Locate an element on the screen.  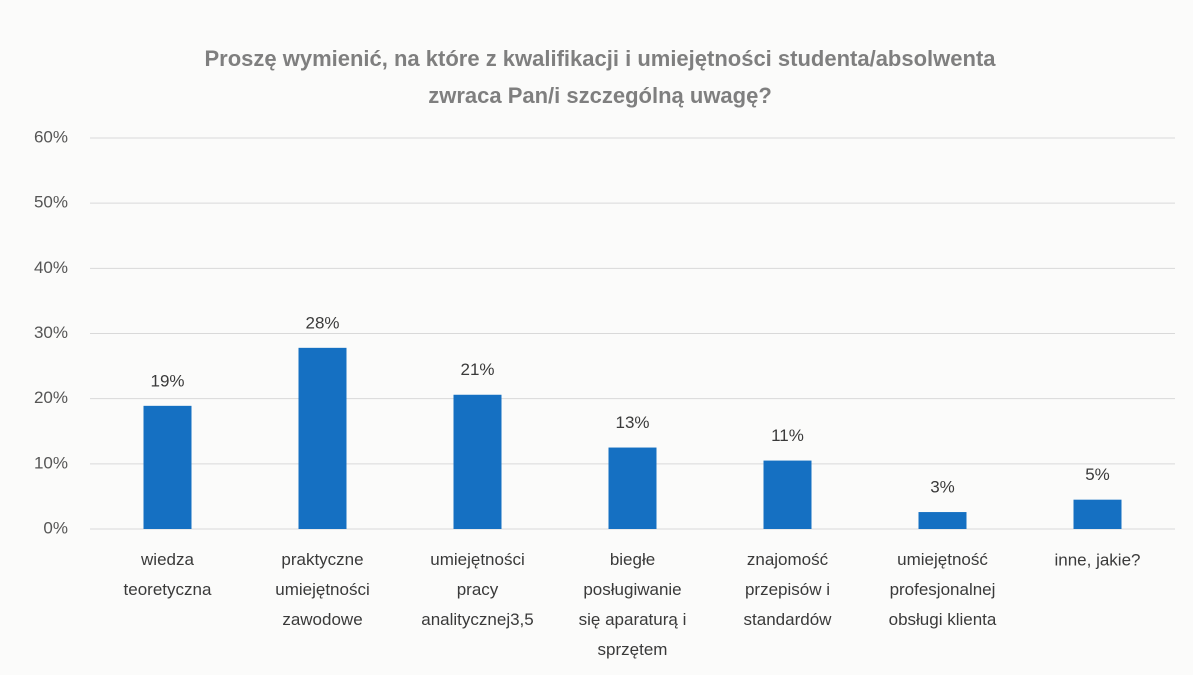
x-tick-label: praktyczne umiejętności zawodowe is located at coordinates (322, 589).